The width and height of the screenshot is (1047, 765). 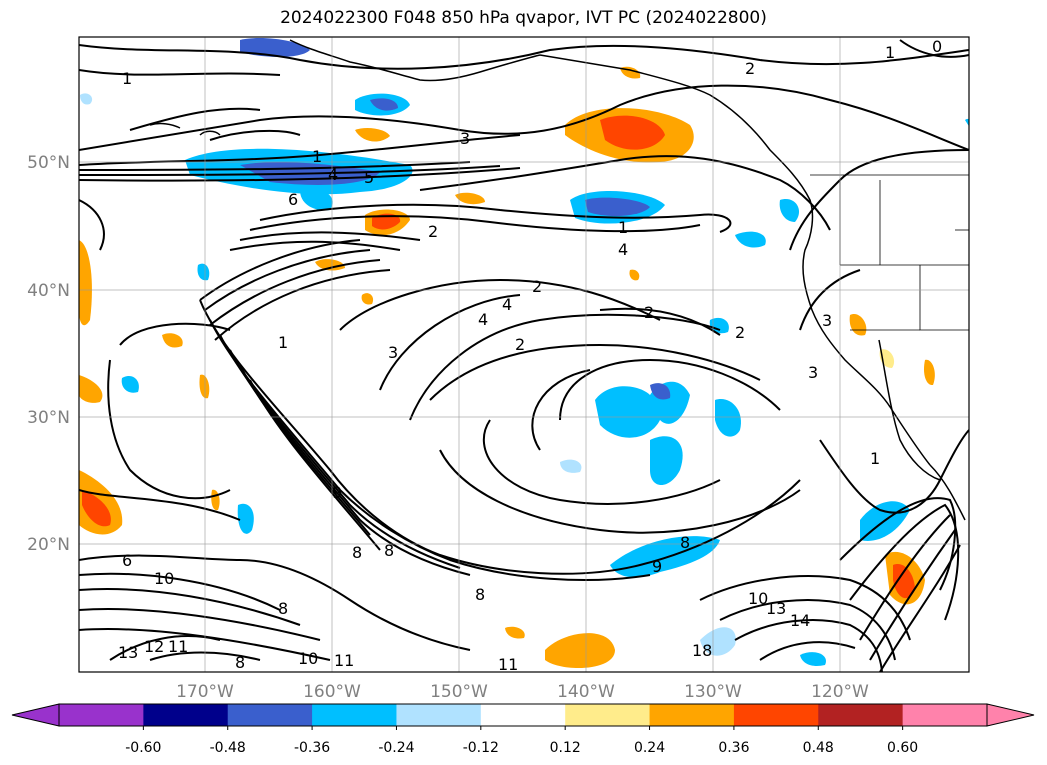 What do you see at coordinates (937, 46) in the screenshot?
I see `contour-label: 0` at bounding box center [937, 46].